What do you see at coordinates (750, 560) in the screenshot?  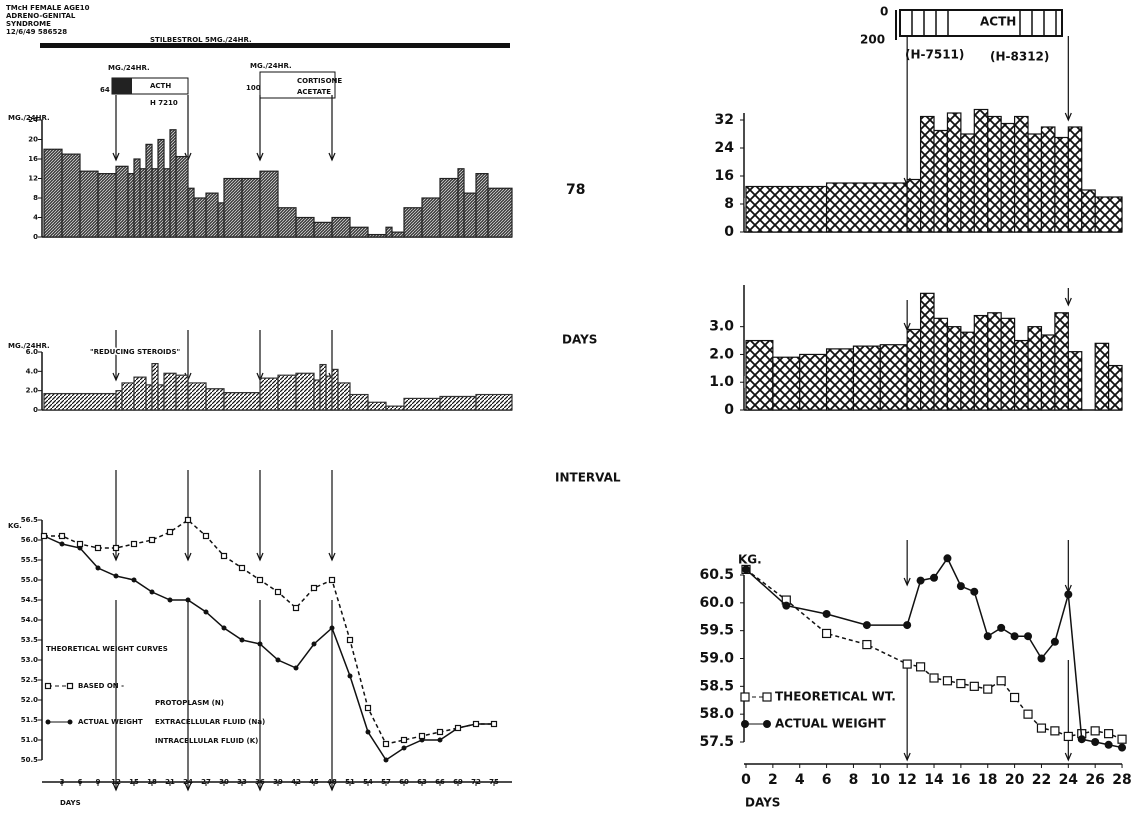 I see `y-axis-label: KG.` at bounding box center [750, 560].